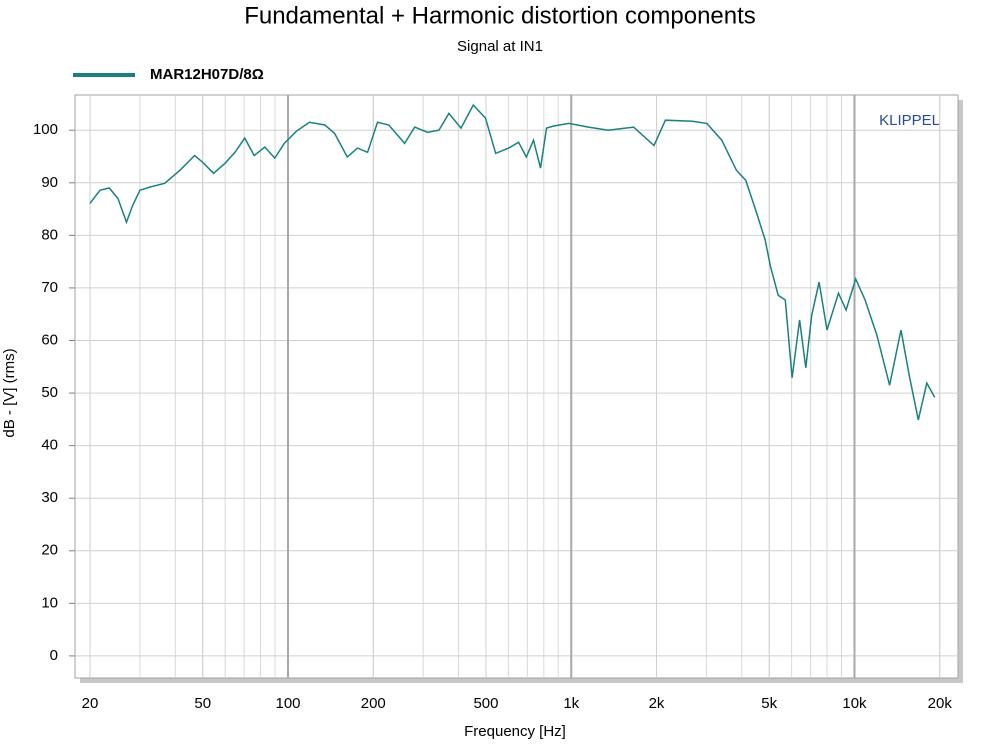 The height and width of the screenshot is (755, 1000). Describe the element at coordinates (909, 120) in the screenshot. I see `watermark: KLIPPEL` at that location.